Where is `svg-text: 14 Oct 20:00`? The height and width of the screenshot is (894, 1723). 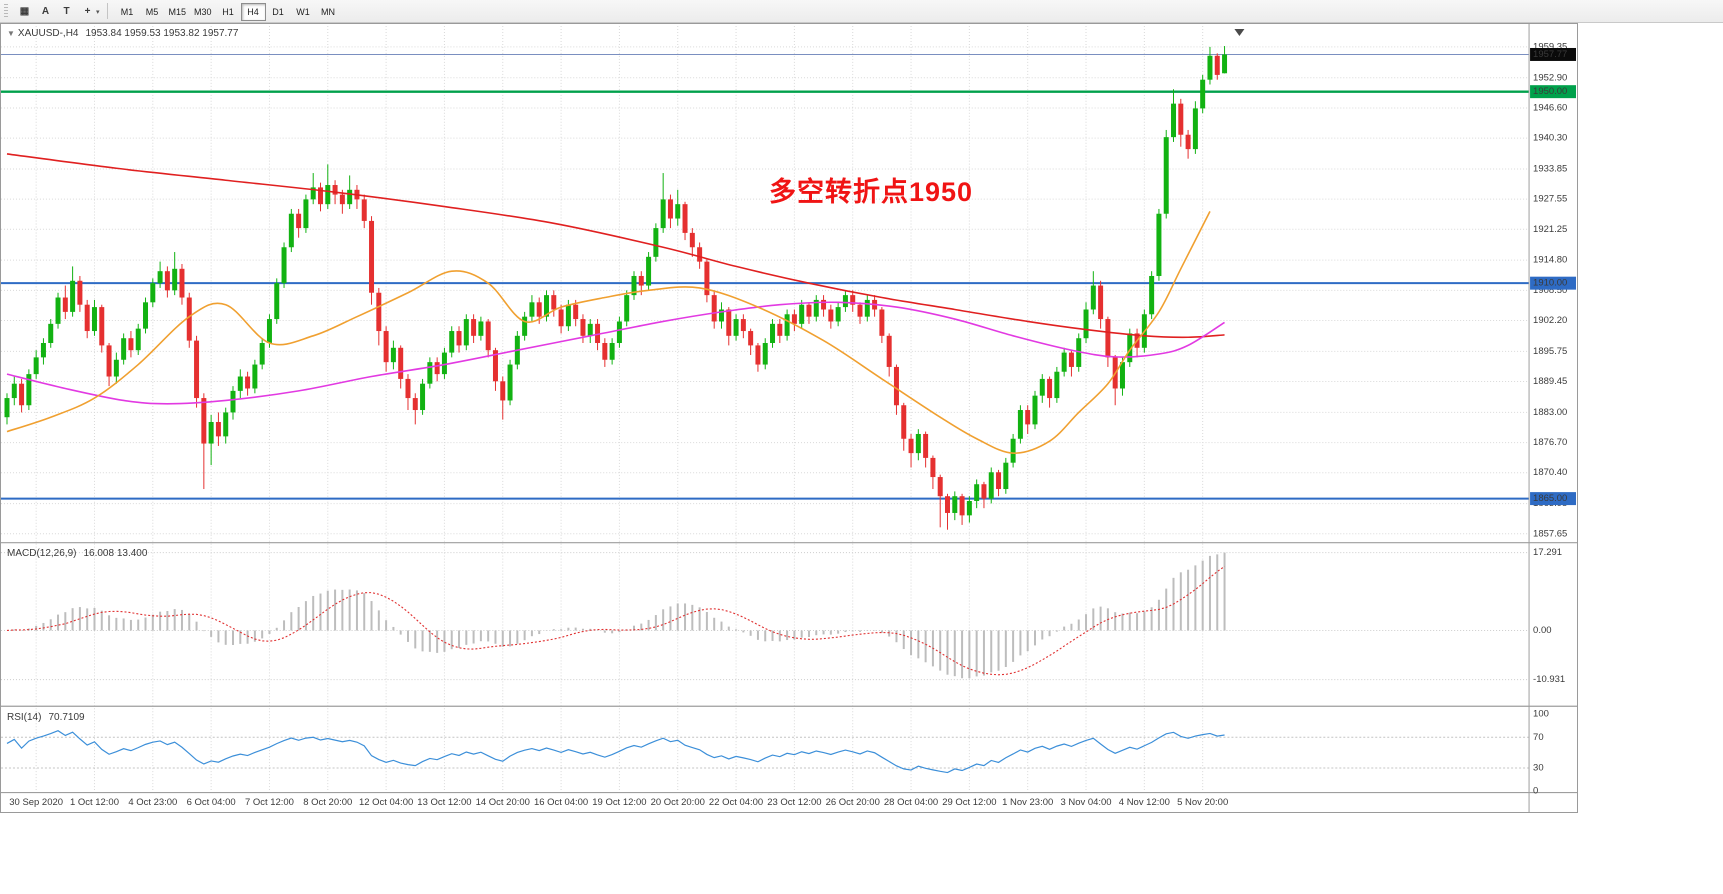
svg-text: 14 Oct 20:00 is located at coordinates (503, 802).